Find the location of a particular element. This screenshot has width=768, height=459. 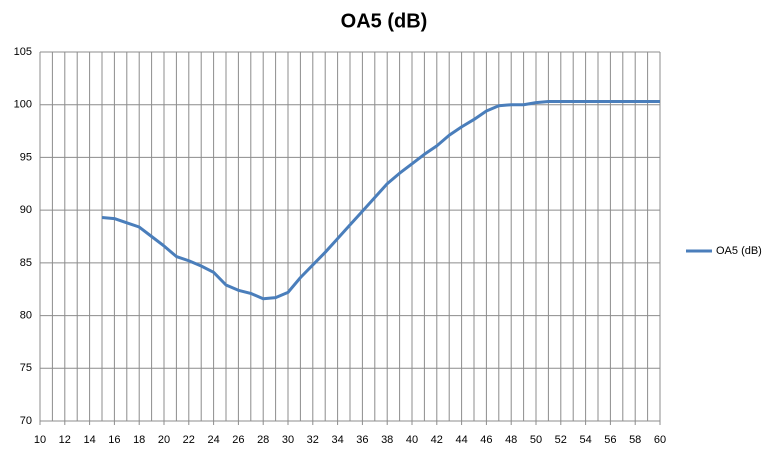

y-tick-label: 90 is located at coordinates (26, 210).